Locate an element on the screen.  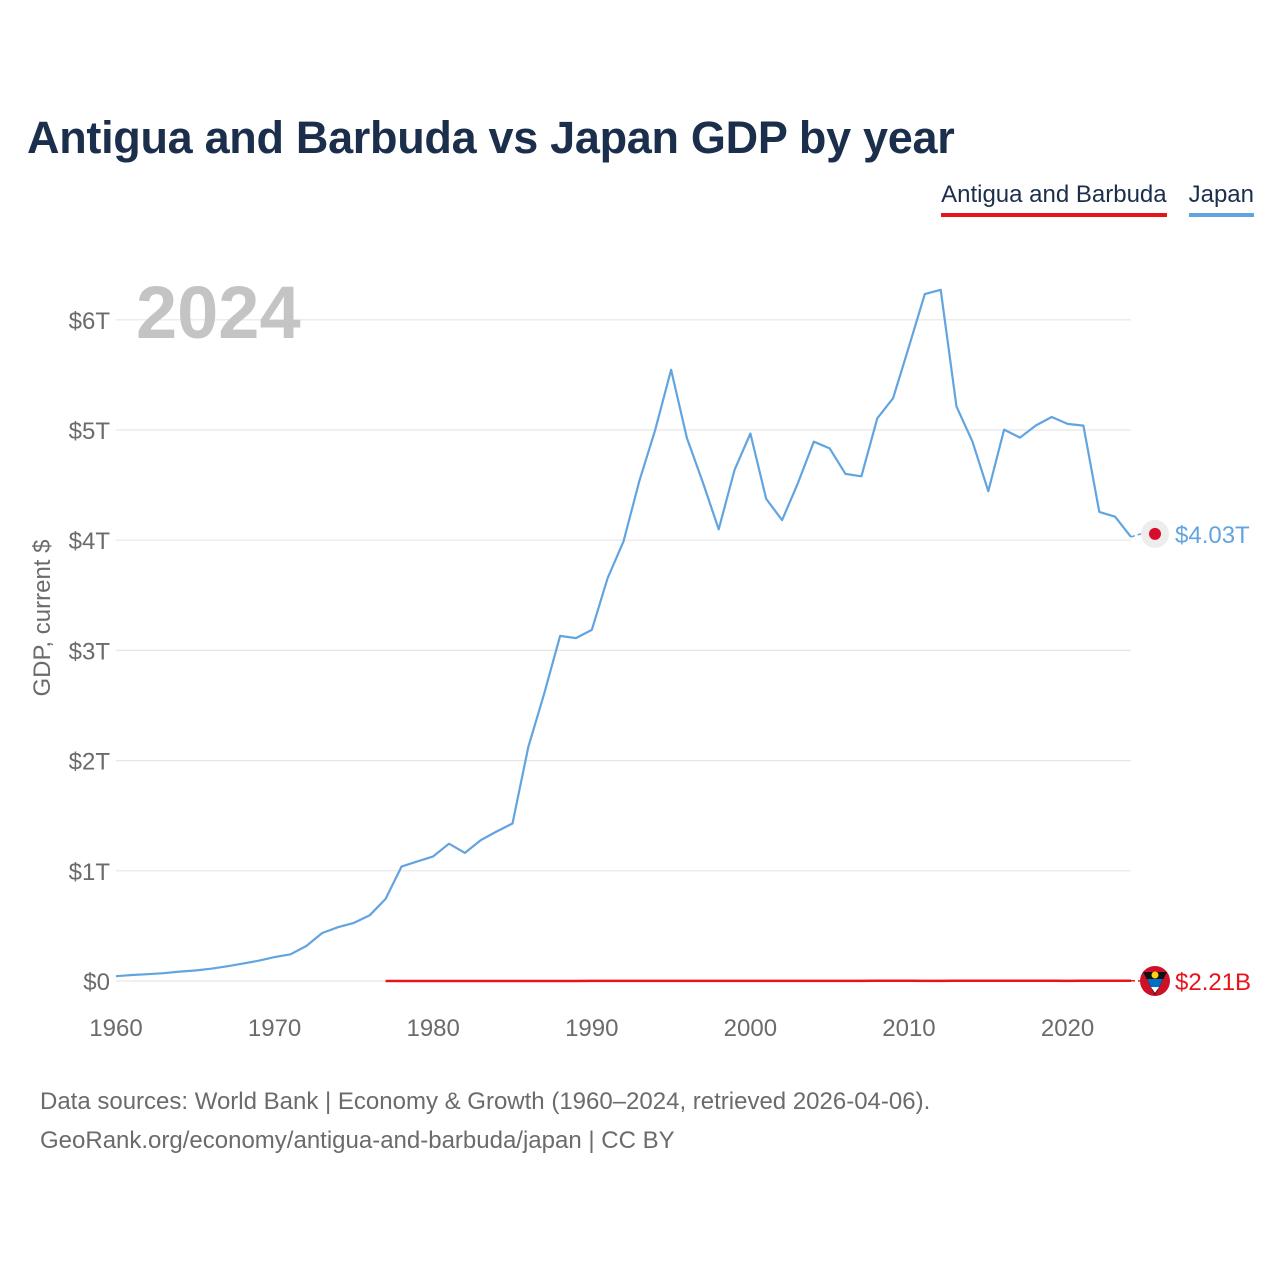
x-tick-label: 1970 is located at coordinates (274, 1028).